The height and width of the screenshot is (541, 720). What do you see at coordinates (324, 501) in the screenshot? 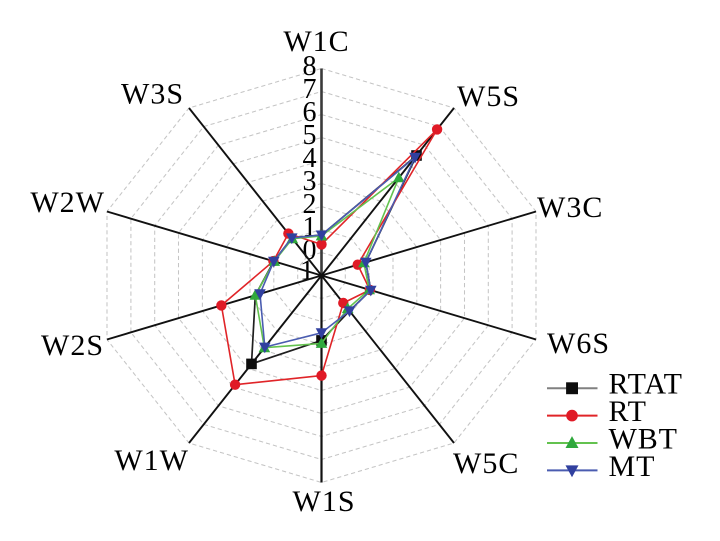
I see `svg-text: W1S` at bounding box center [324, 501].